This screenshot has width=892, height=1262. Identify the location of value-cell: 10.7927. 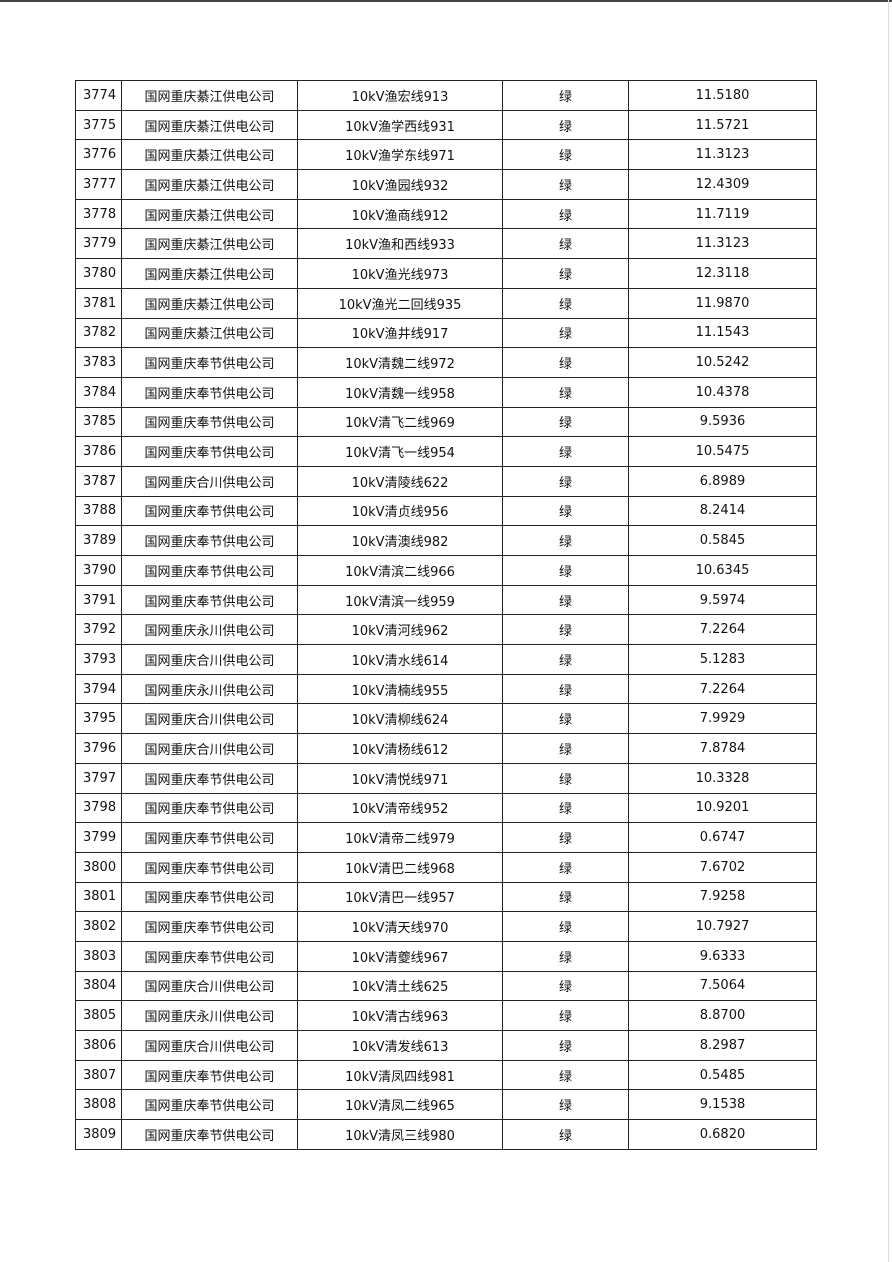
(722, 926).